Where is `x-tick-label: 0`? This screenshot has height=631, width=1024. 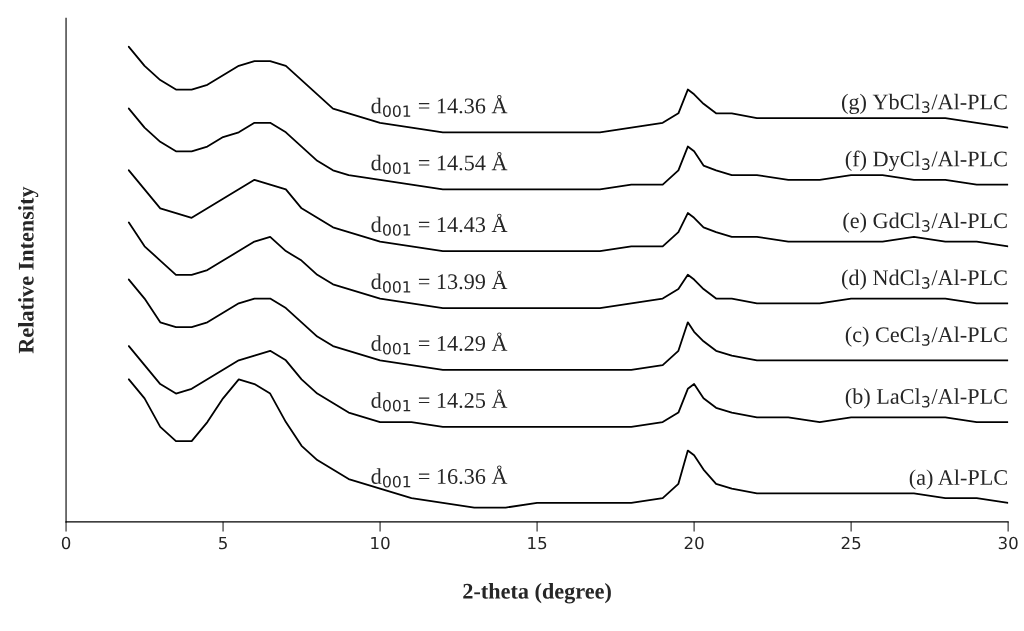 x-tick-label: 0 is located at coordinates (66, 543).